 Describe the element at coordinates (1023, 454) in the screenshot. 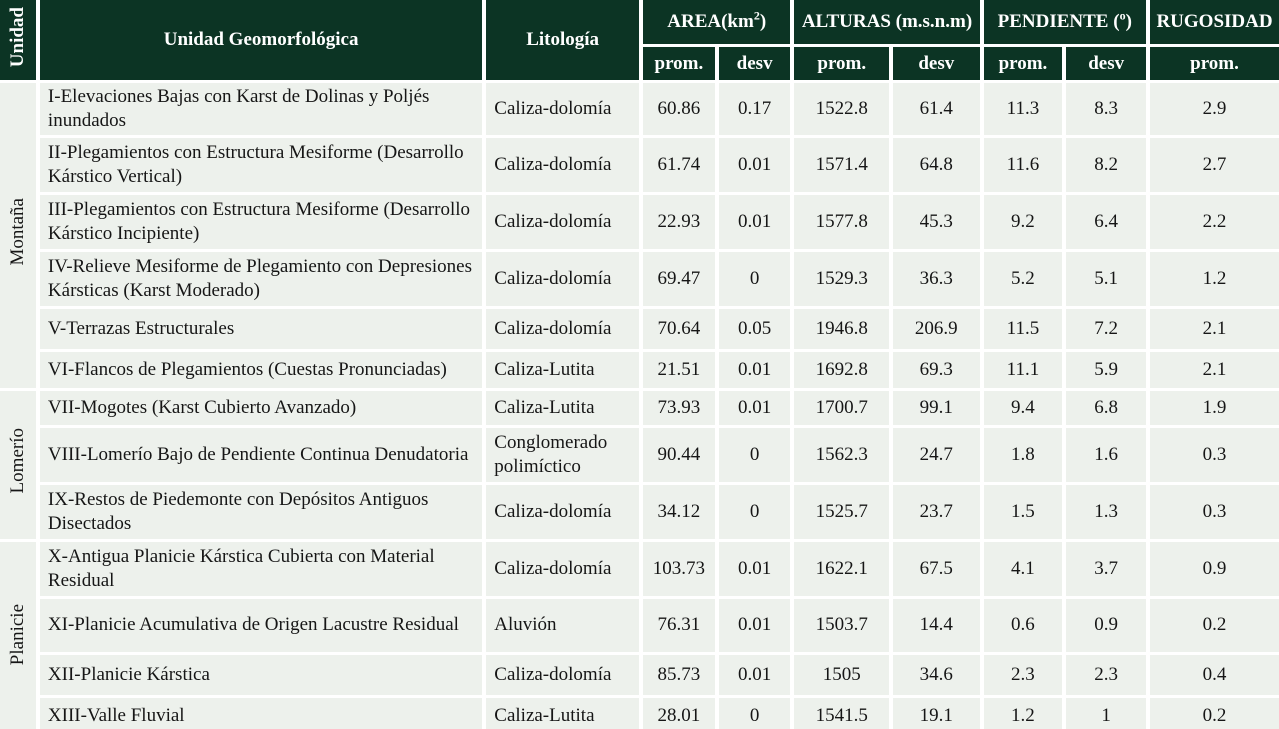

I see `value-cell: 1.8` at that location.